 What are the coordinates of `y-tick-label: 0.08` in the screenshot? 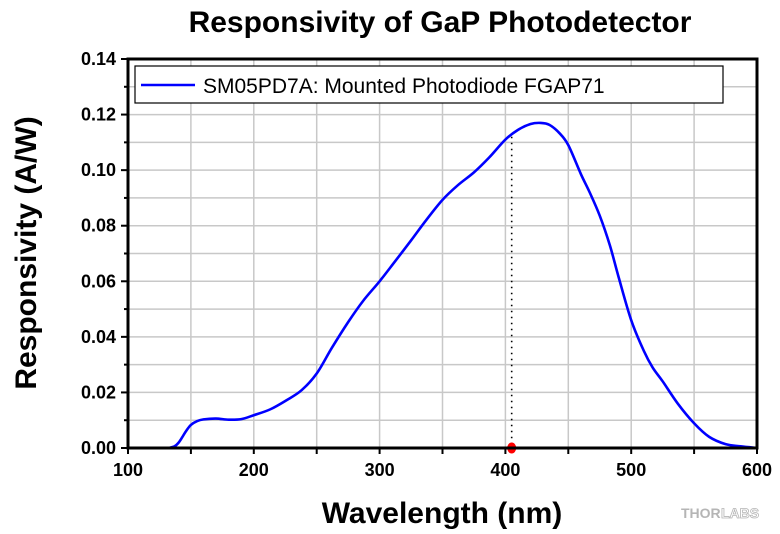 It's located at (98, 226).